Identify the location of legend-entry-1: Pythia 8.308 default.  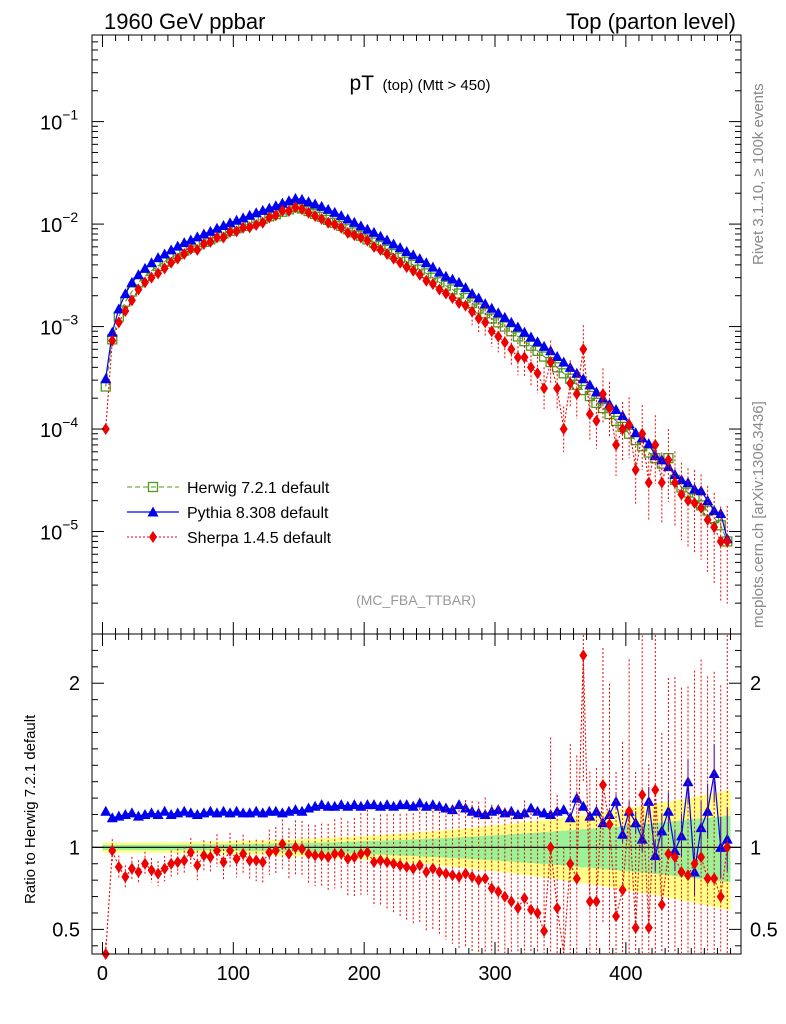
(228, 513).